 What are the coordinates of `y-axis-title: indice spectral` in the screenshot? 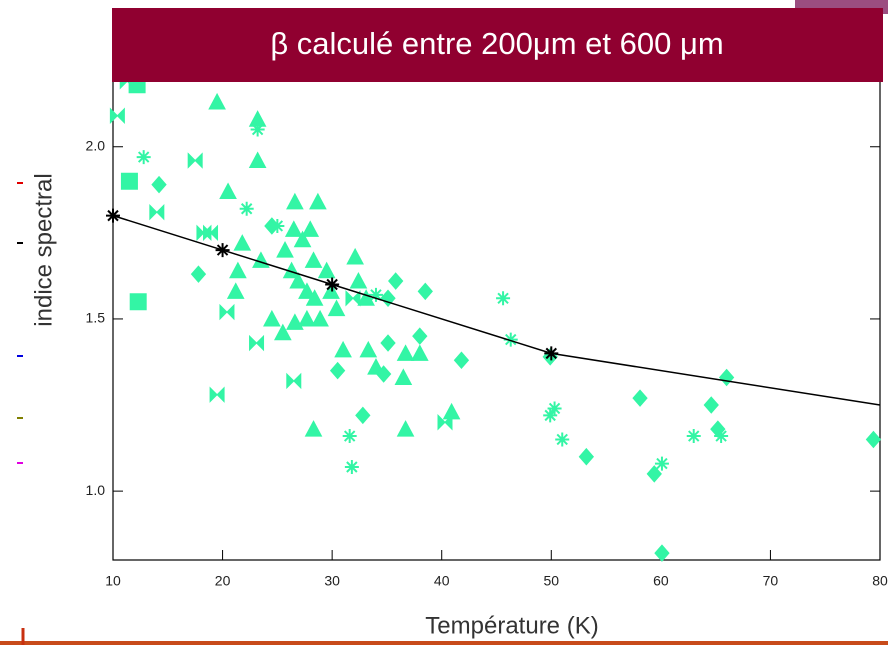 It's located at (43, 249).